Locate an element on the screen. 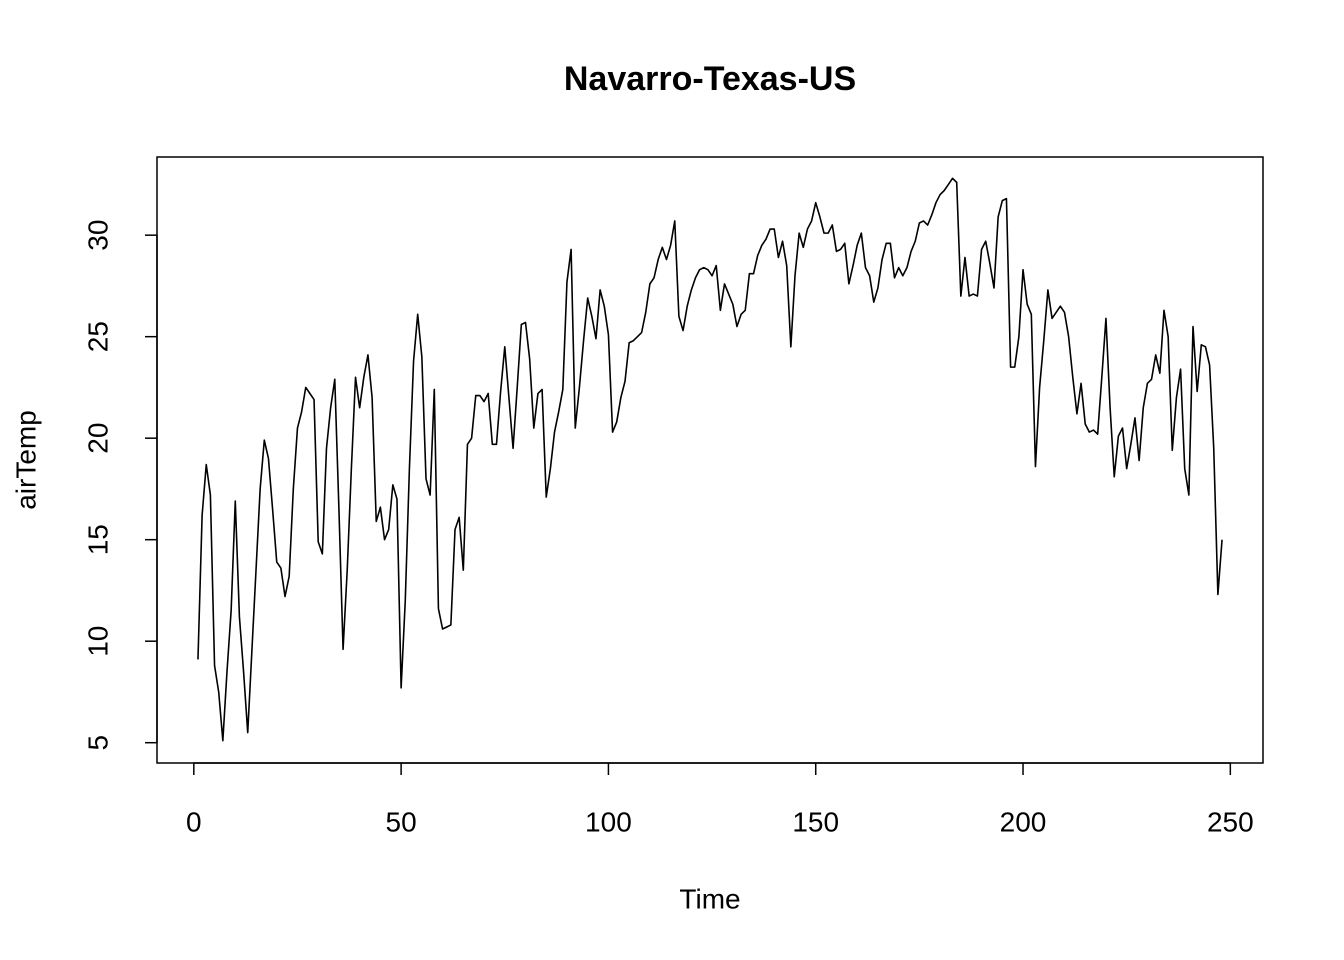  y-tick-label: 30 is located at coordinates (97, 235).